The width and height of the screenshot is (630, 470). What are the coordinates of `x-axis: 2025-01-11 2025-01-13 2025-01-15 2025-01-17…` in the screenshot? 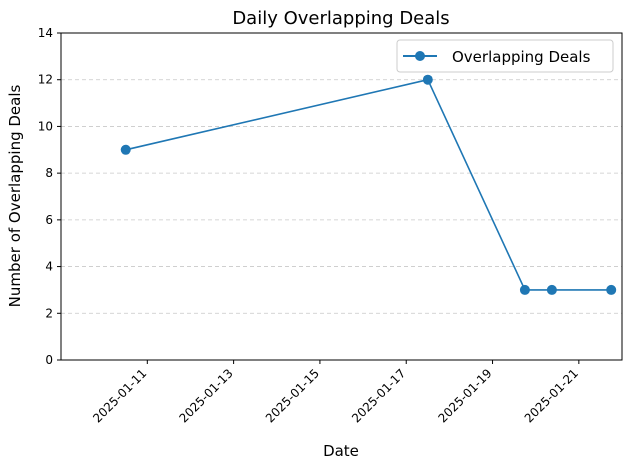 It's located at (335, 392).